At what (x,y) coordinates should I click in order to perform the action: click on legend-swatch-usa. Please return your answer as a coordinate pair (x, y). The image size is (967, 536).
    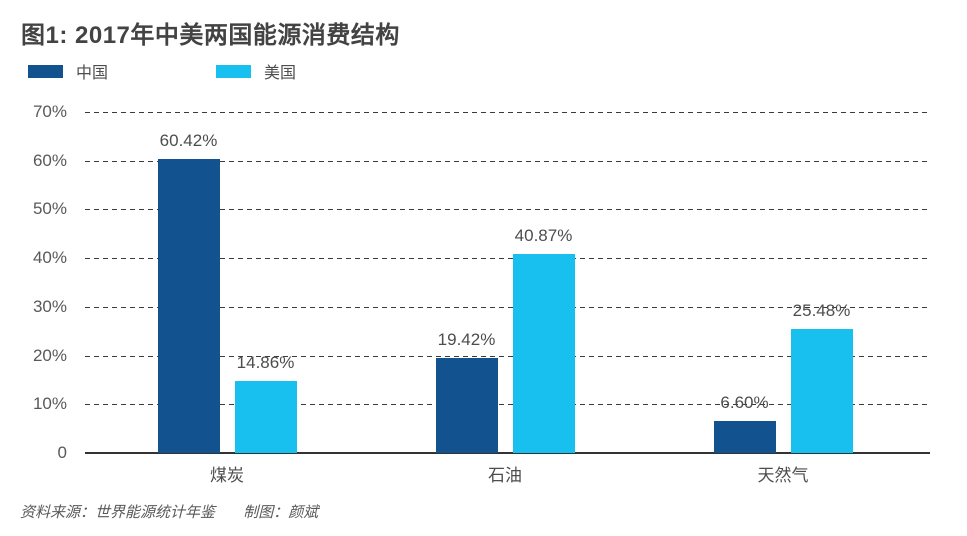
    Looking at the image, I should click on (234, 71).